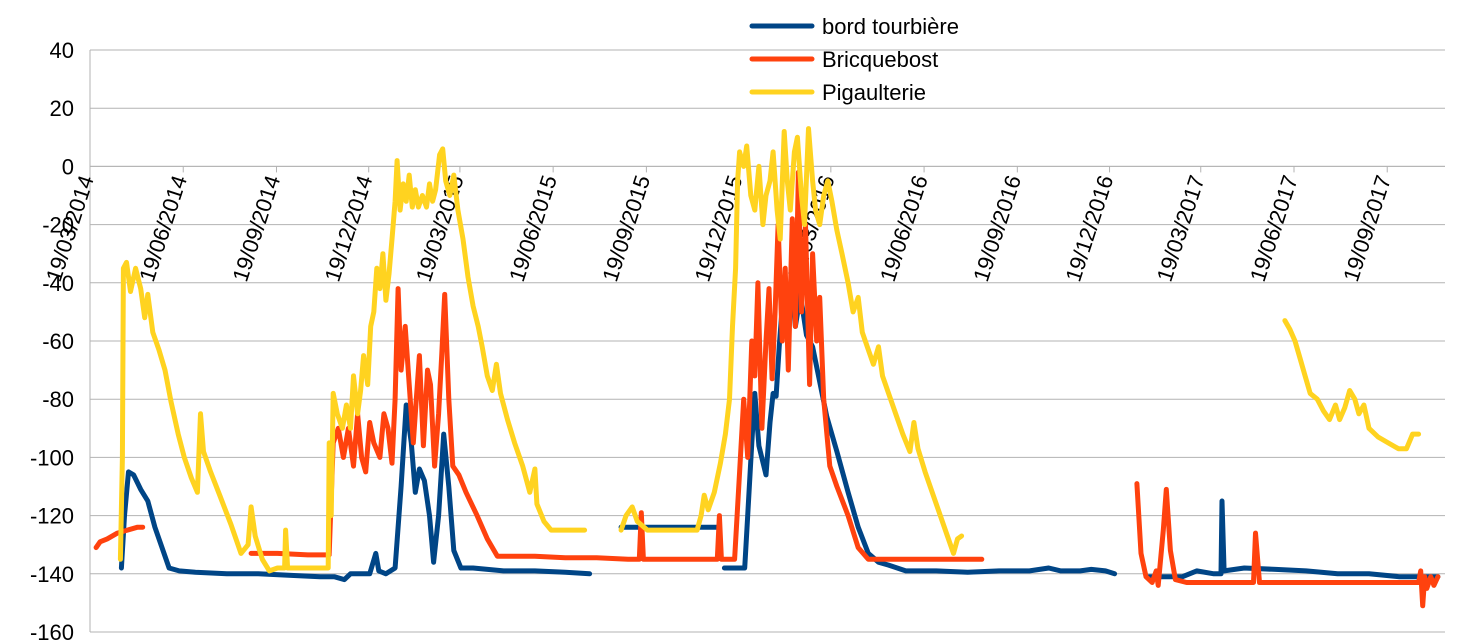  Describe the element at coordinates (68, 166) in the screenshot. I see `y-tick-label: 0` at that location.